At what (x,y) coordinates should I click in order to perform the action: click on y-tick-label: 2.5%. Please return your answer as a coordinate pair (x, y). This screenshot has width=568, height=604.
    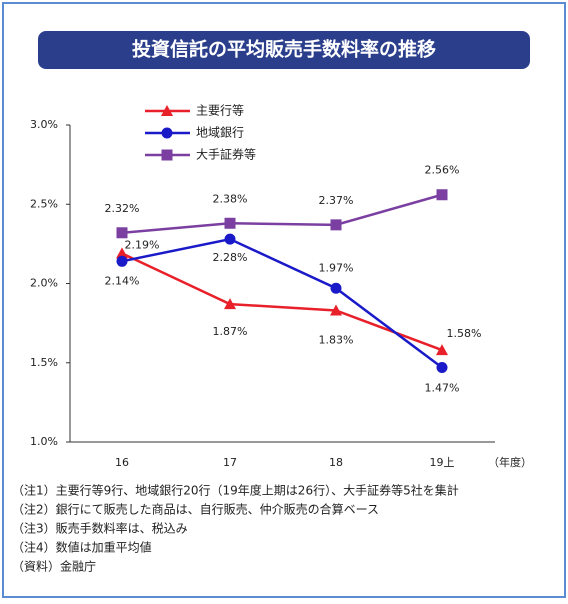
    Looking at the image, I should click on (44, 203).